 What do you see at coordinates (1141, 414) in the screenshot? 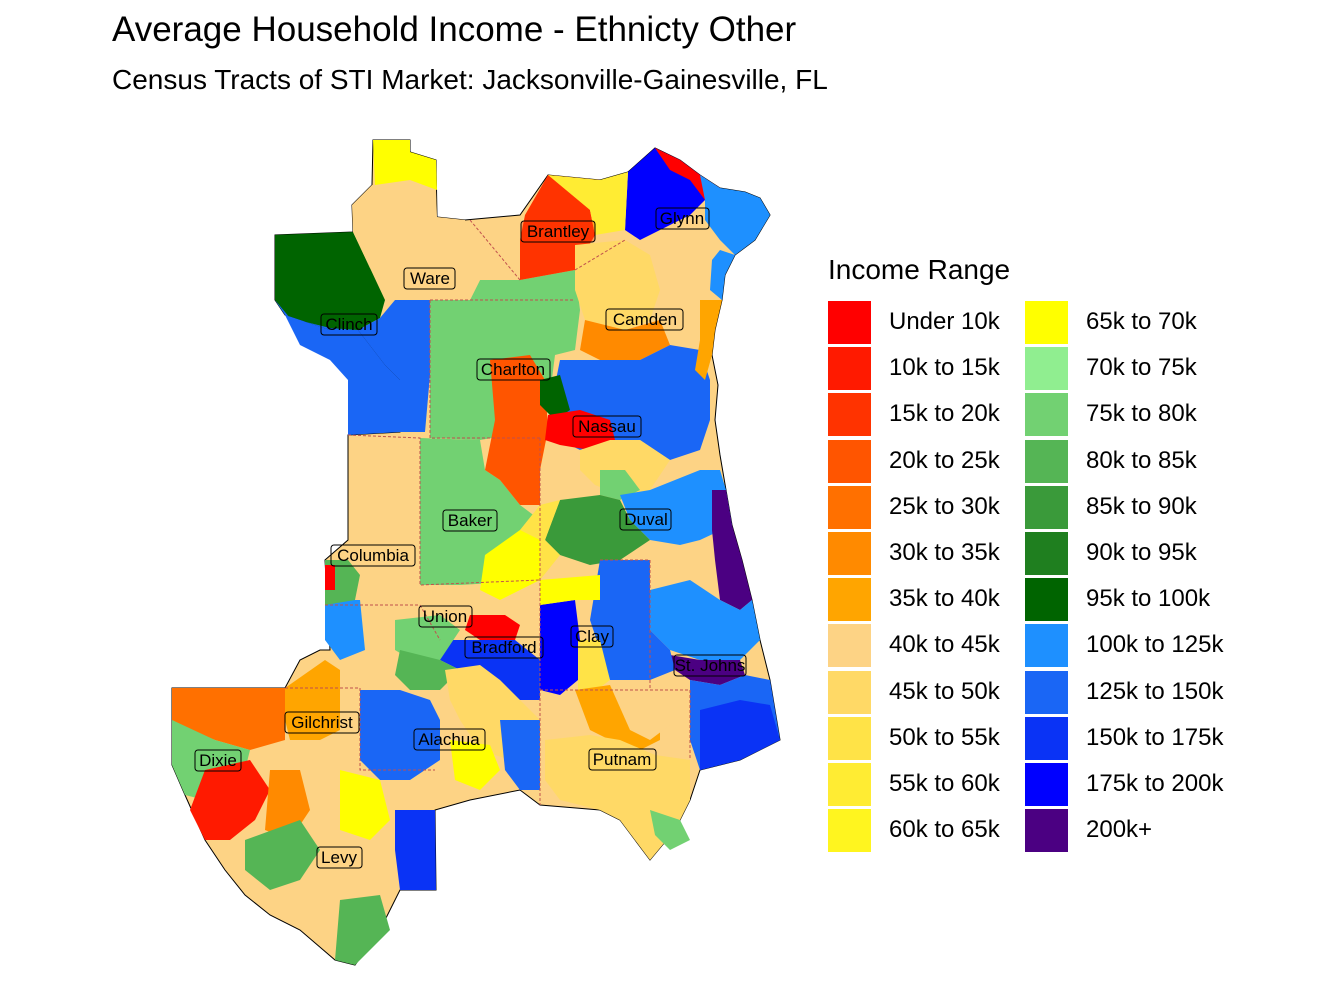
I see `legend-label: 75k to 80k` at bounding box center [1141, 414].